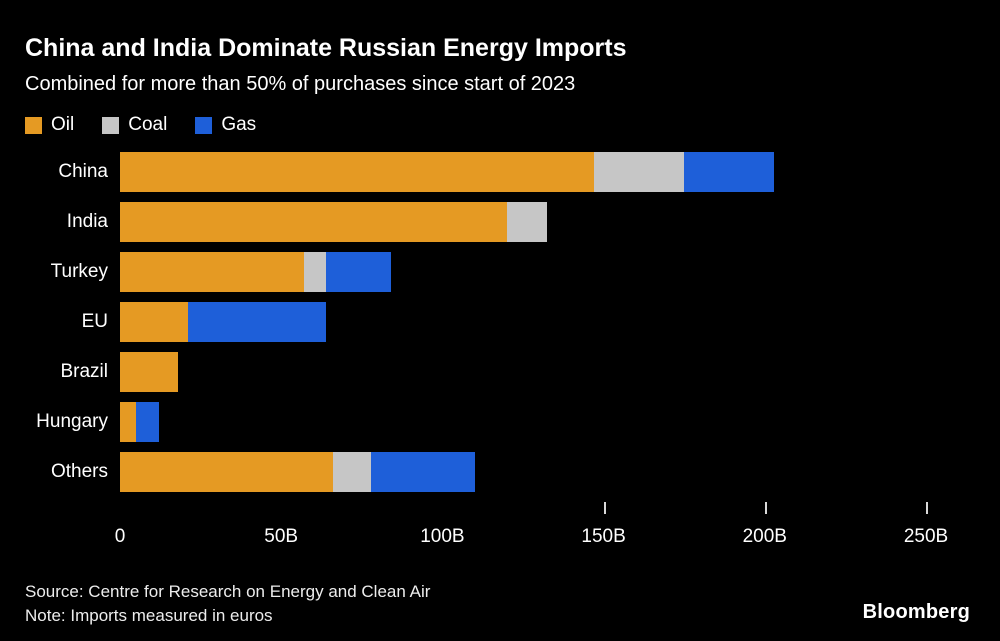 The height and width of the screenshot is (641, 1000). I want to click on category-label: China, so click(83, 171).